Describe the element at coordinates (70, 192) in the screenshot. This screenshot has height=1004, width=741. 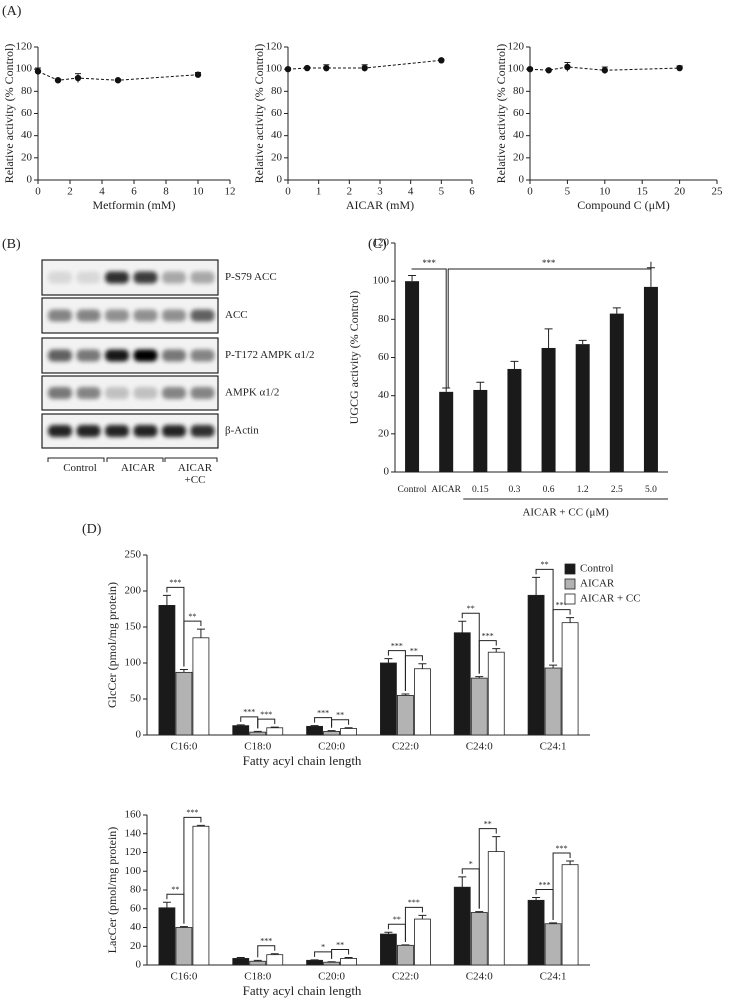
I see `x-tick-label: 2` at that location.